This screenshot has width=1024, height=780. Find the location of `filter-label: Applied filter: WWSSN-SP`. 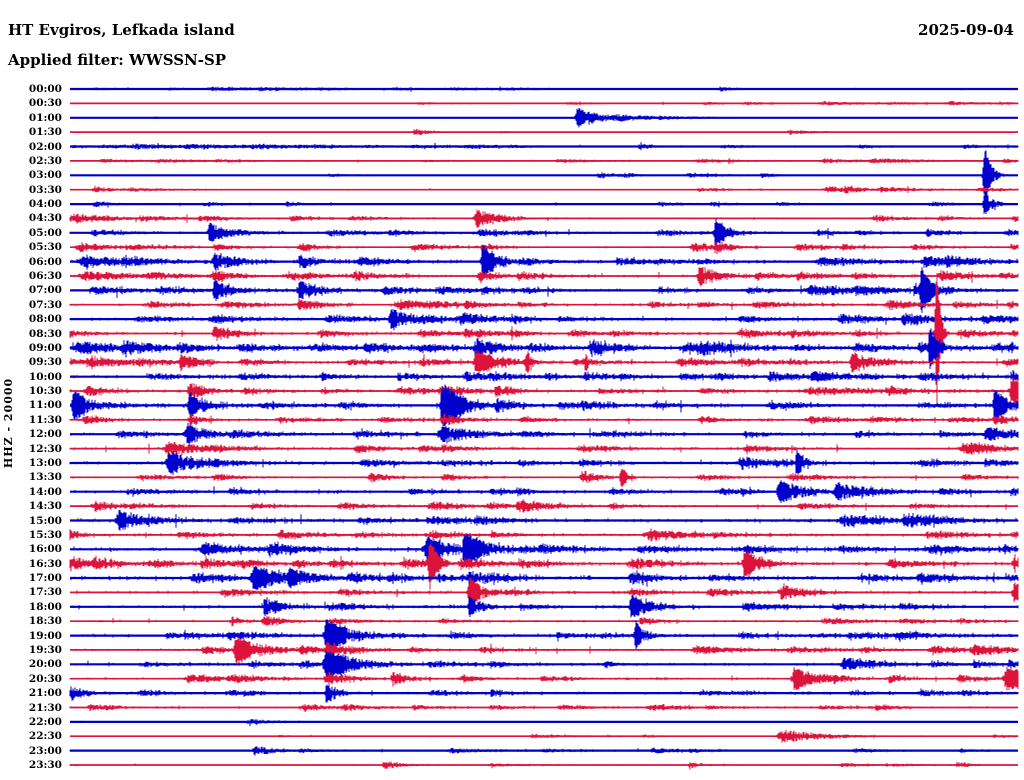

filter-label: Applied filter: WWSSN-SP is located at coordinates (117, 60).